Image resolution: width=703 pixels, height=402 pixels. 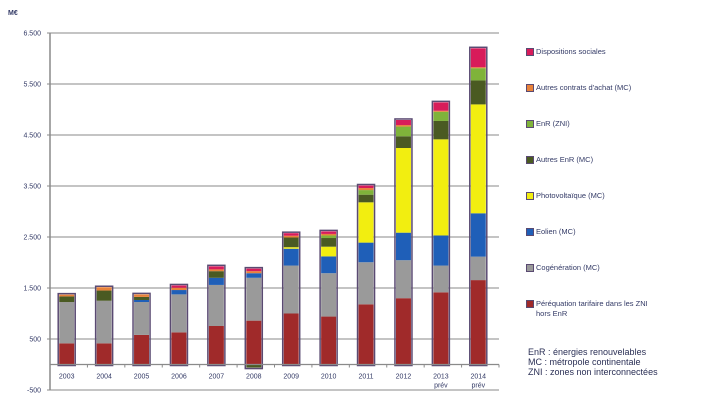 I want to click on y-tick-label: 5.500, so click(x=32, y=85).